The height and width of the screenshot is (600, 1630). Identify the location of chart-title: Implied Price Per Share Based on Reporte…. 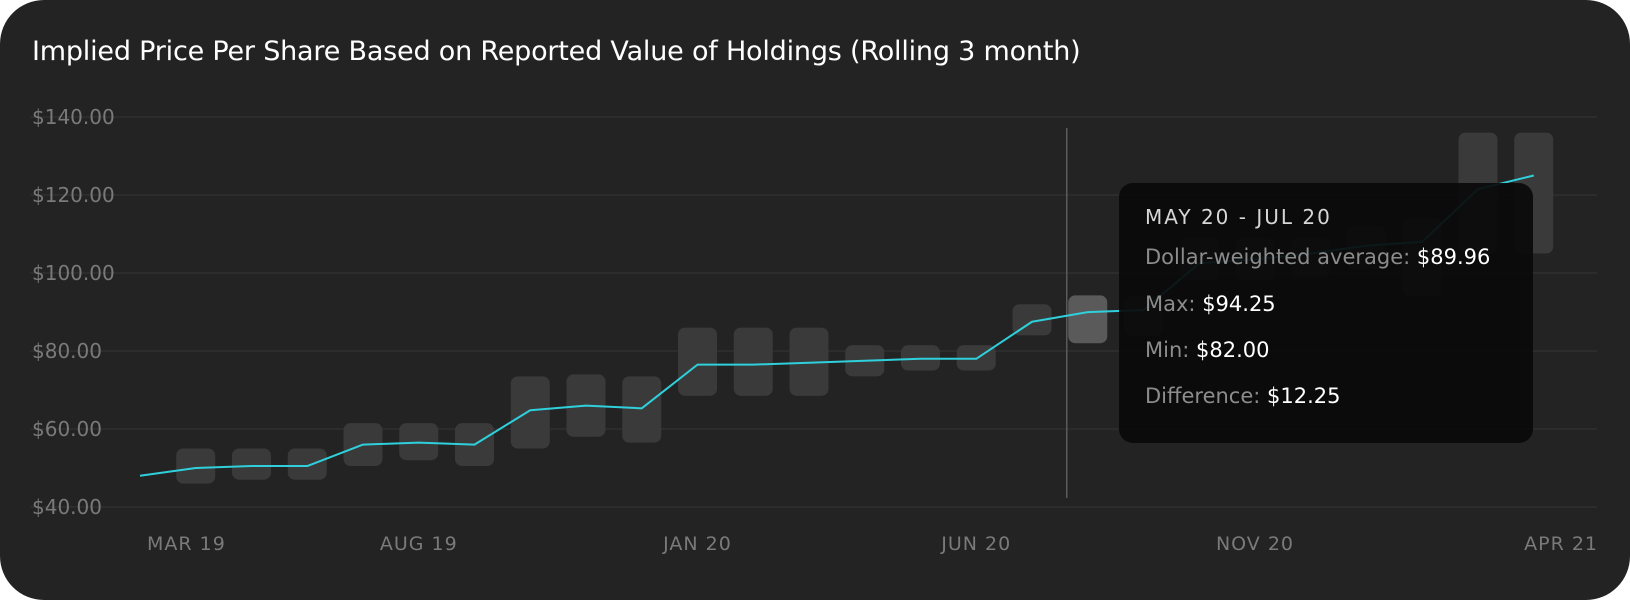
(556, 51).